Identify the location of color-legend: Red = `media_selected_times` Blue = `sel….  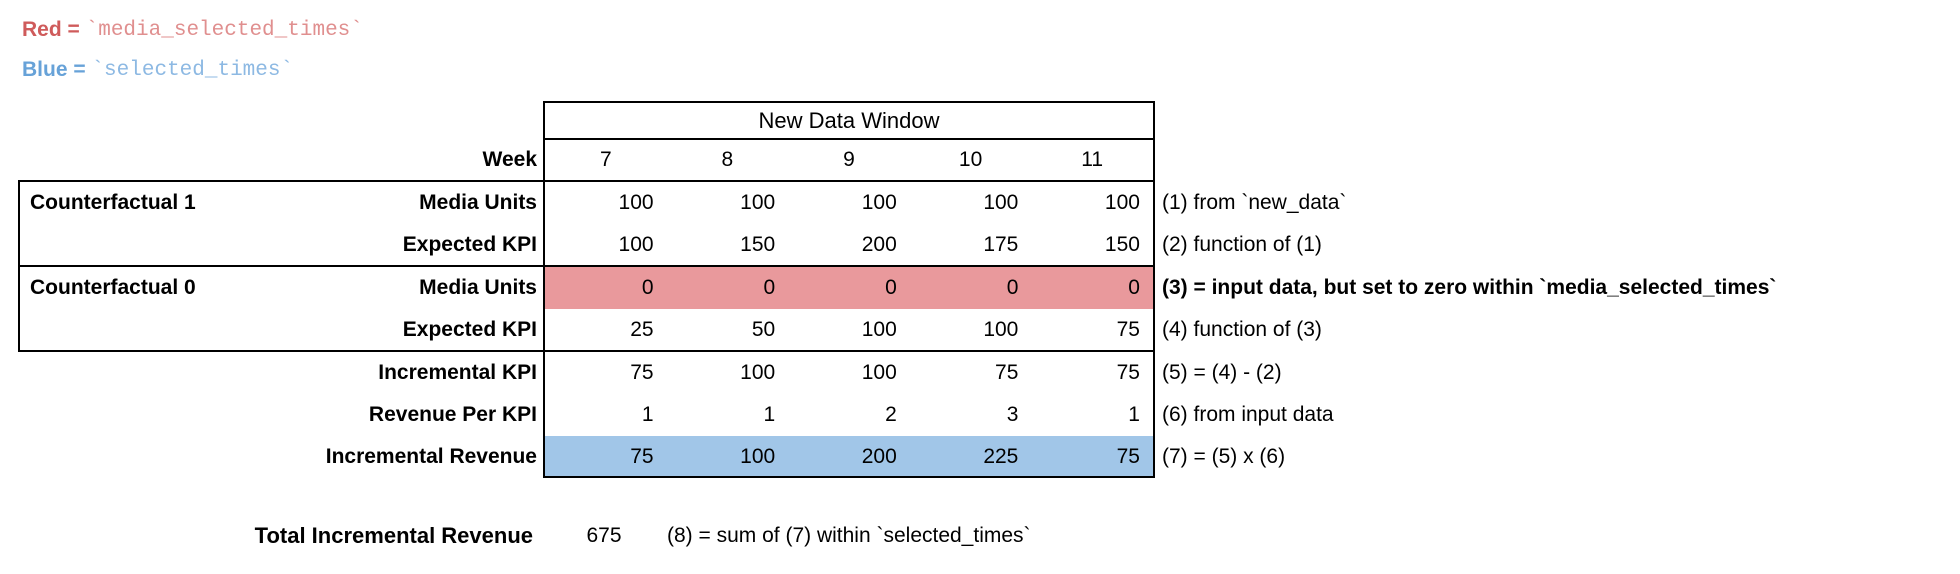
(192, 50).